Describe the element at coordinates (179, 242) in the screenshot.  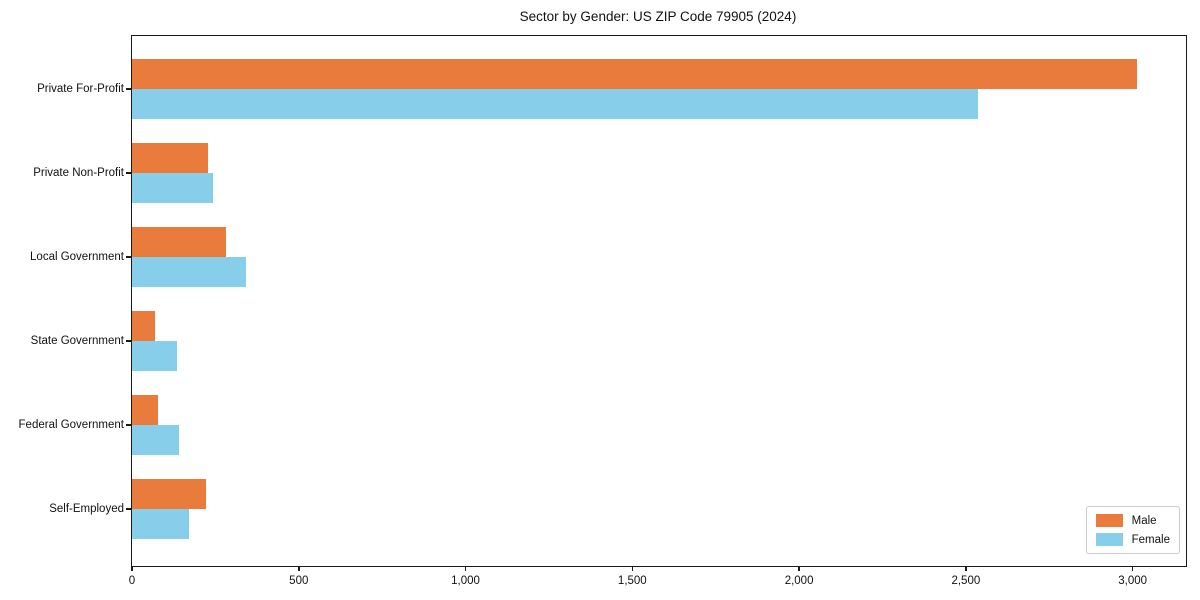
I see `bar-male-local-government` at that location.